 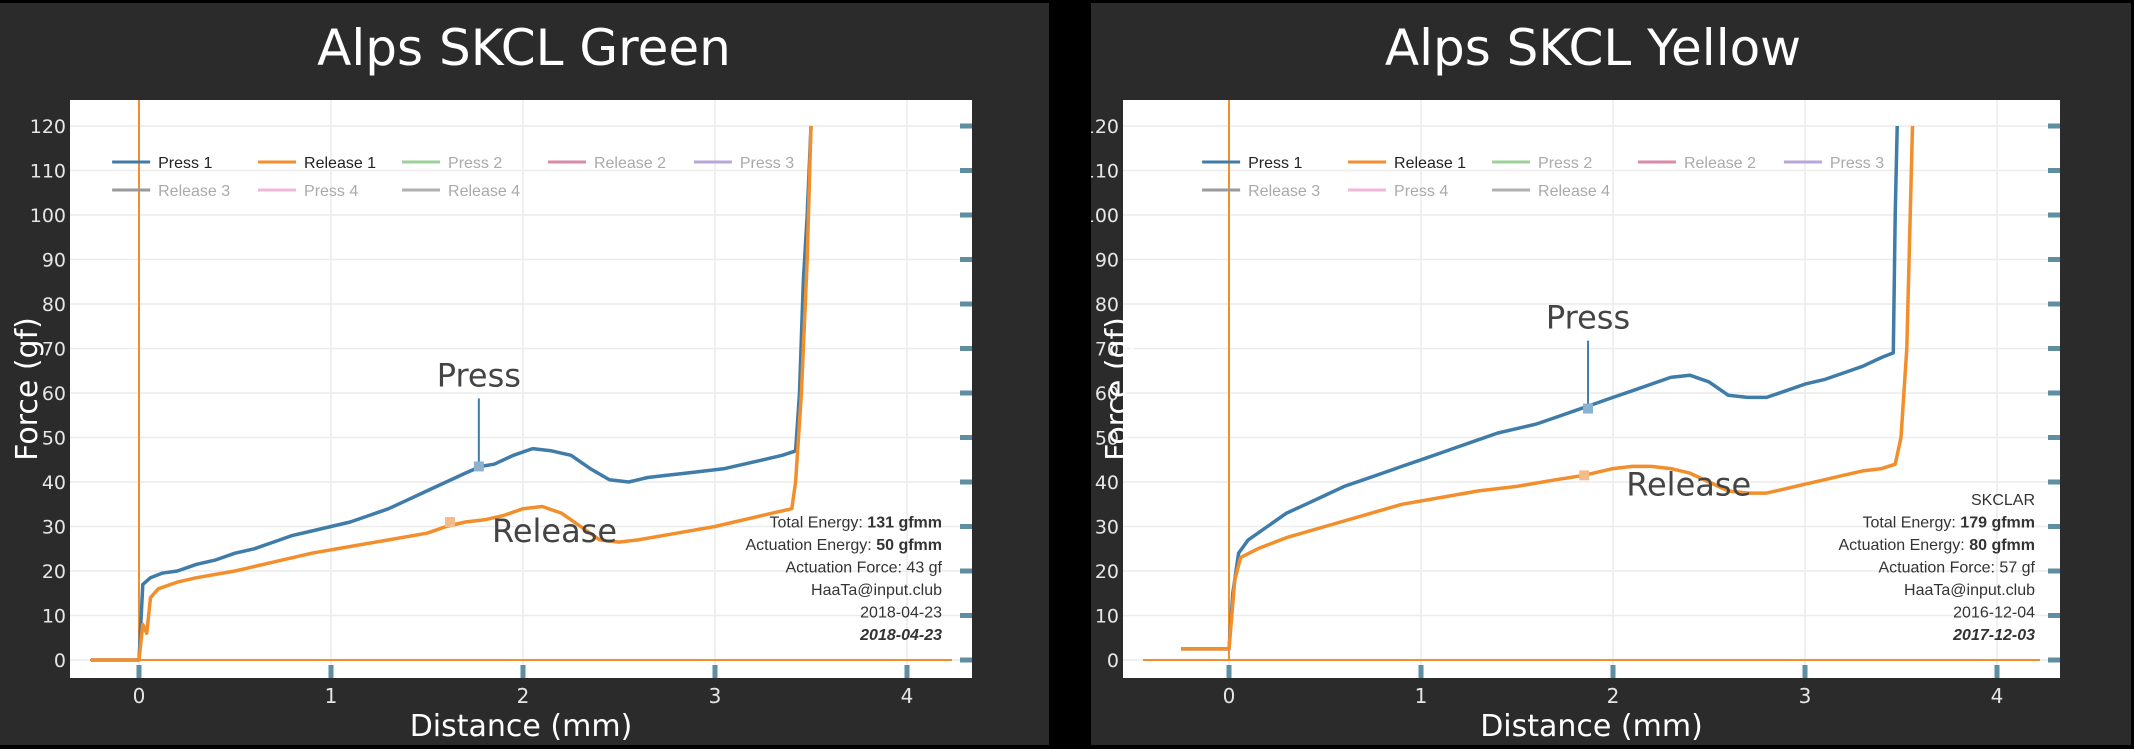 I want to click on chart-title: Alps SKCL Green, so click(x=524, y=48).